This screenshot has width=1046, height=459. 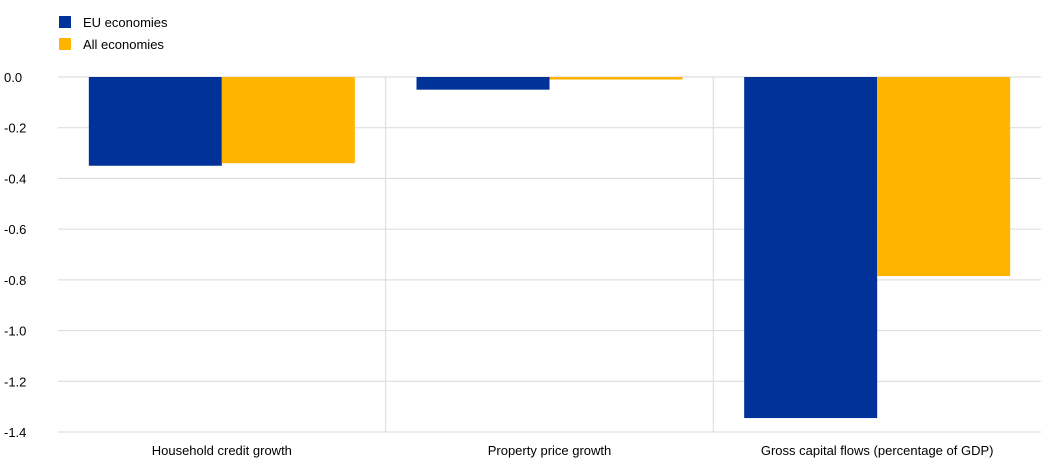 What do you see at coordinates (15, 280) in the screenshot?
I see `y-tick-label: -0.8` at bounding box center [15, 280].